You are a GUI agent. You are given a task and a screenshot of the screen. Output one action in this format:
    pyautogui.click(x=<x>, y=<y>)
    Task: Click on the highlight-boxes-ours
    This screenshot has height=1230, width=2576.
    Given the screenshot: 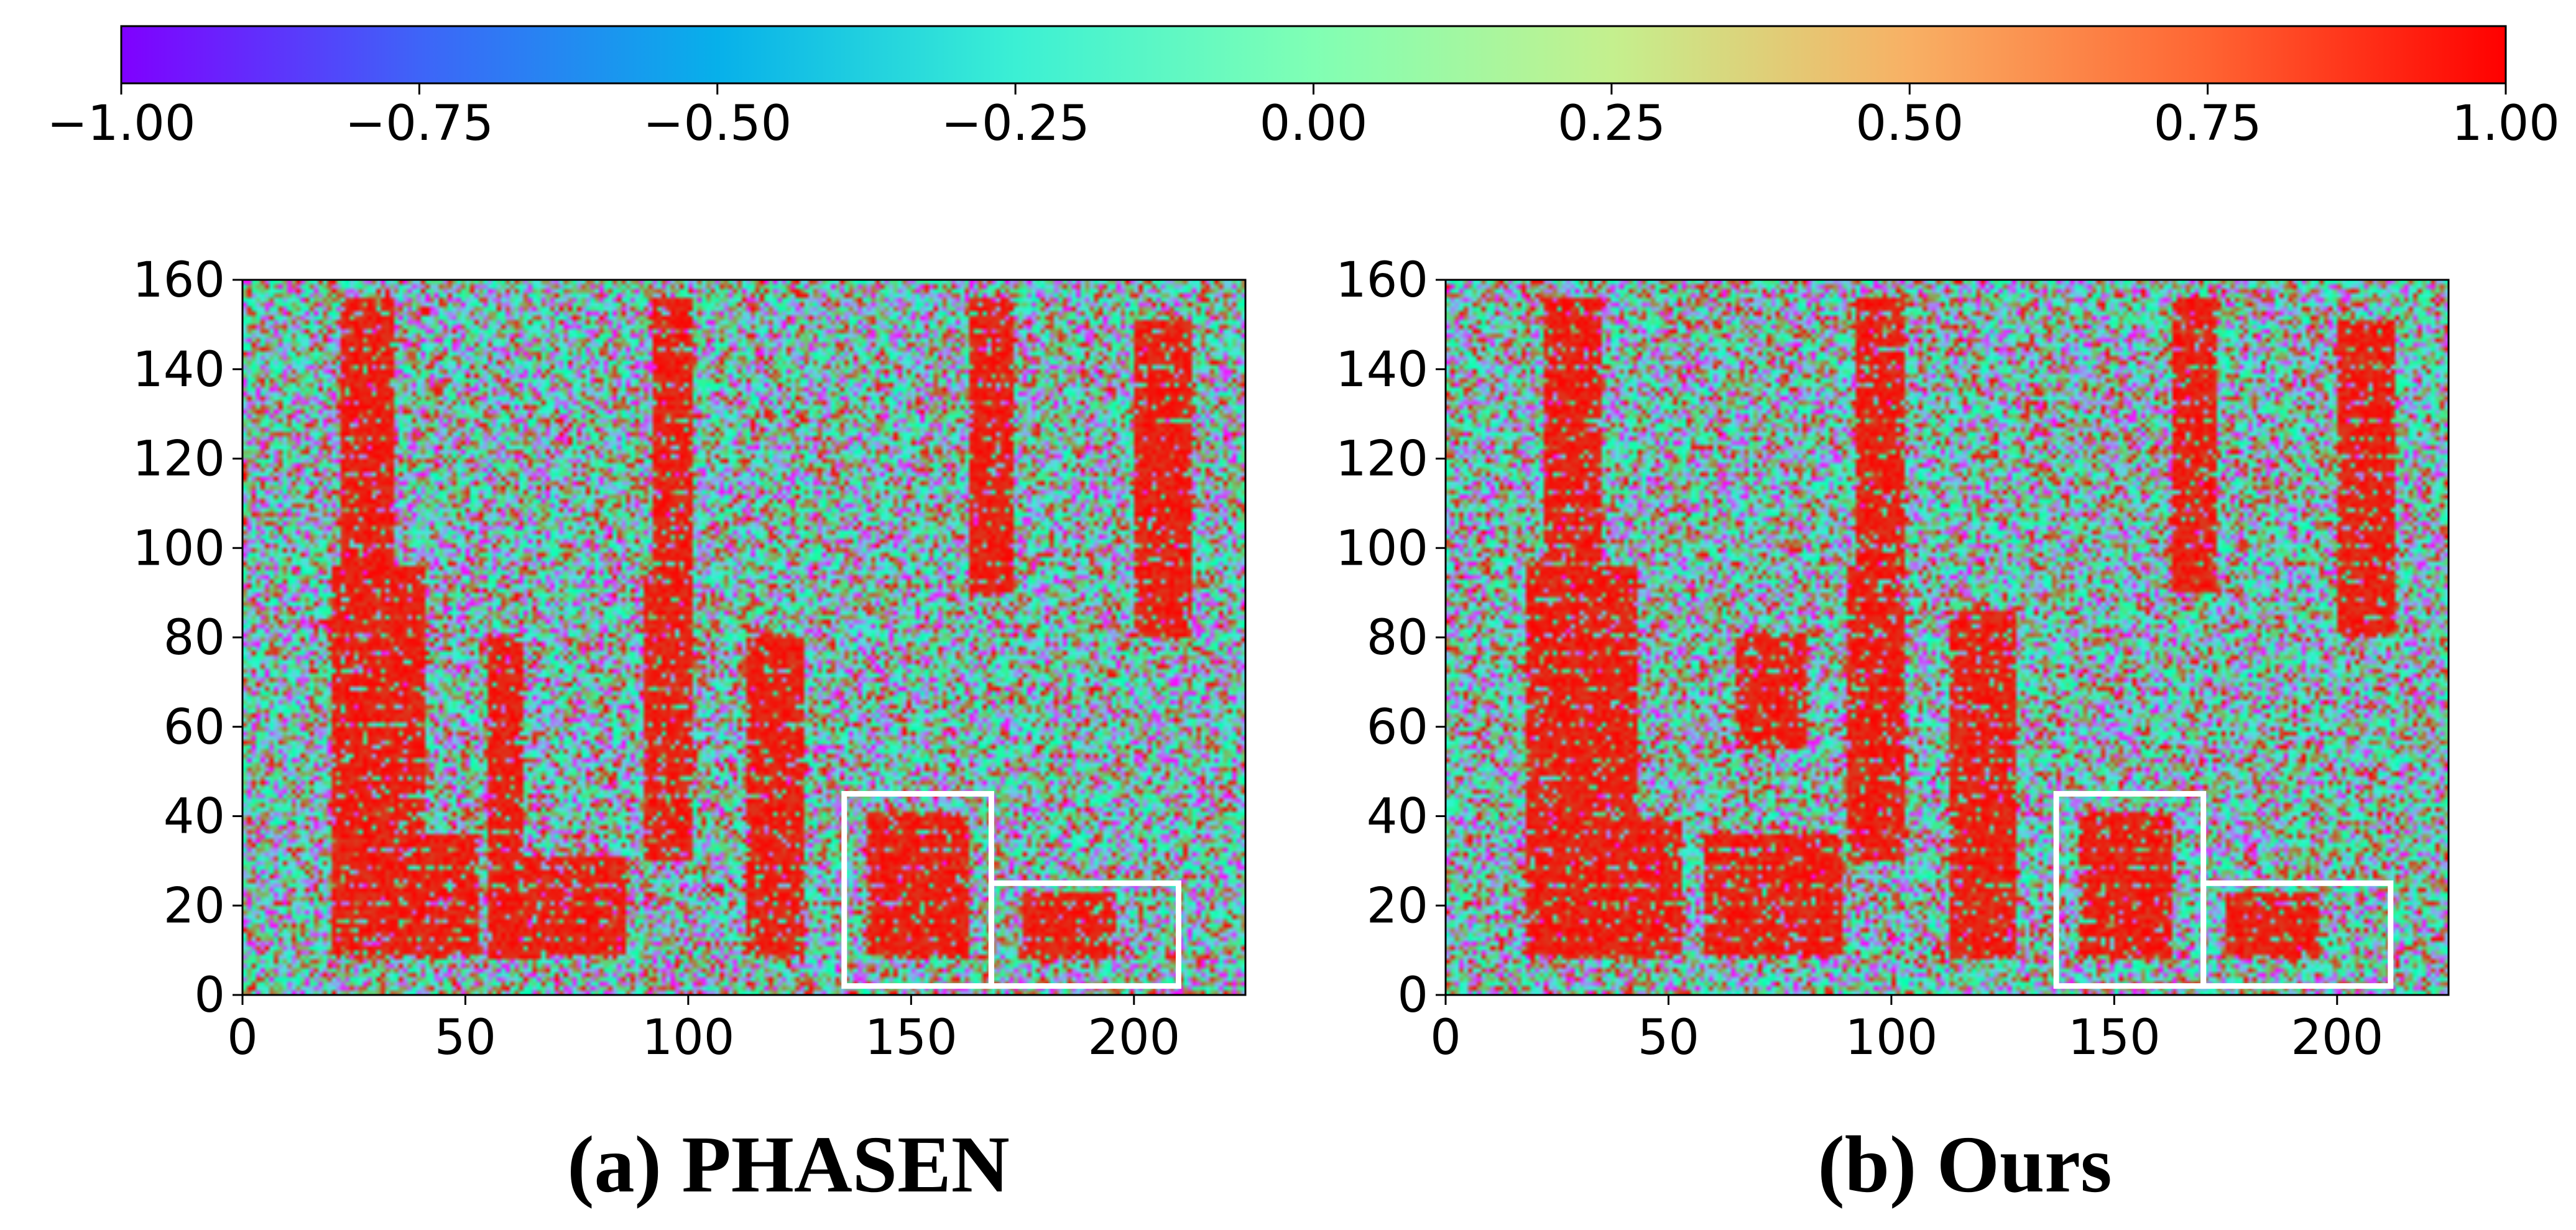 What is the action you would take?
    pyautogui.click(x=2223, y=890)
    